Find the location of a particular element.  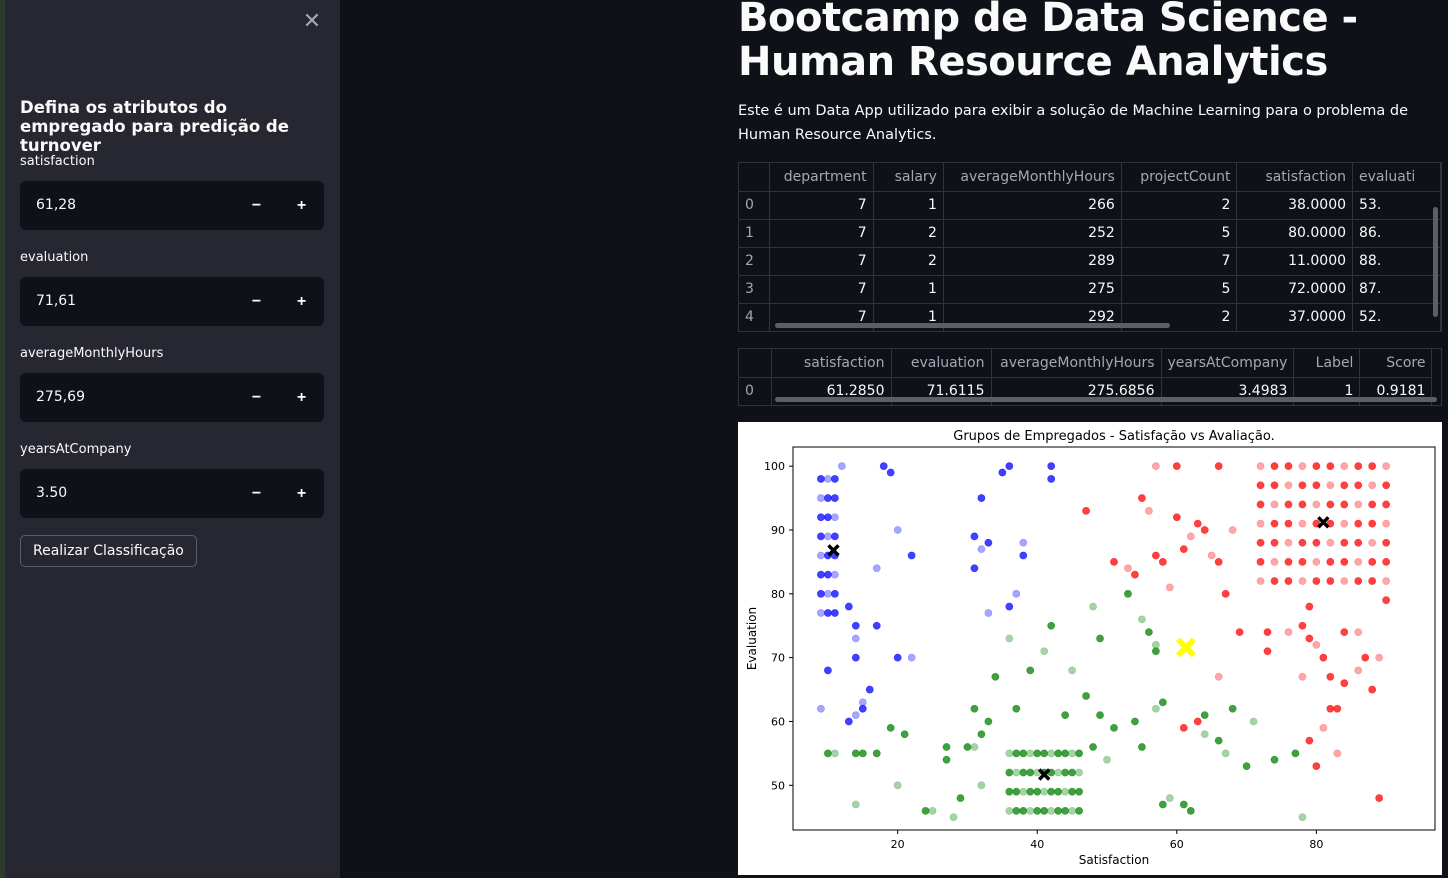

satisfaction-increment-button: + is located at coordinates (301, 205).